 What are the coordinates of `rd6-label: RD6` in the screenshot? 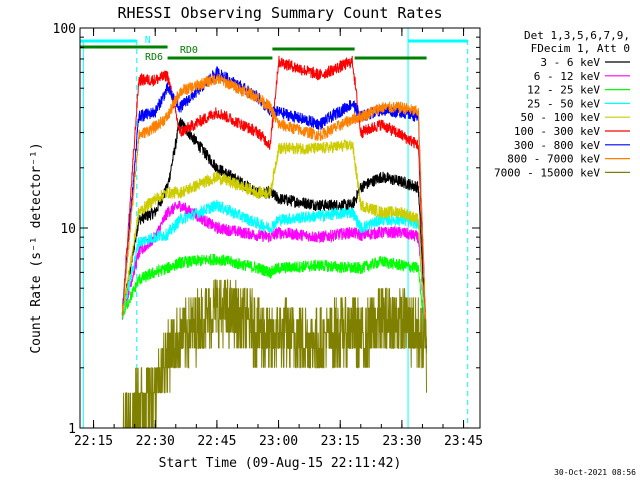 It's located at (154, 57).